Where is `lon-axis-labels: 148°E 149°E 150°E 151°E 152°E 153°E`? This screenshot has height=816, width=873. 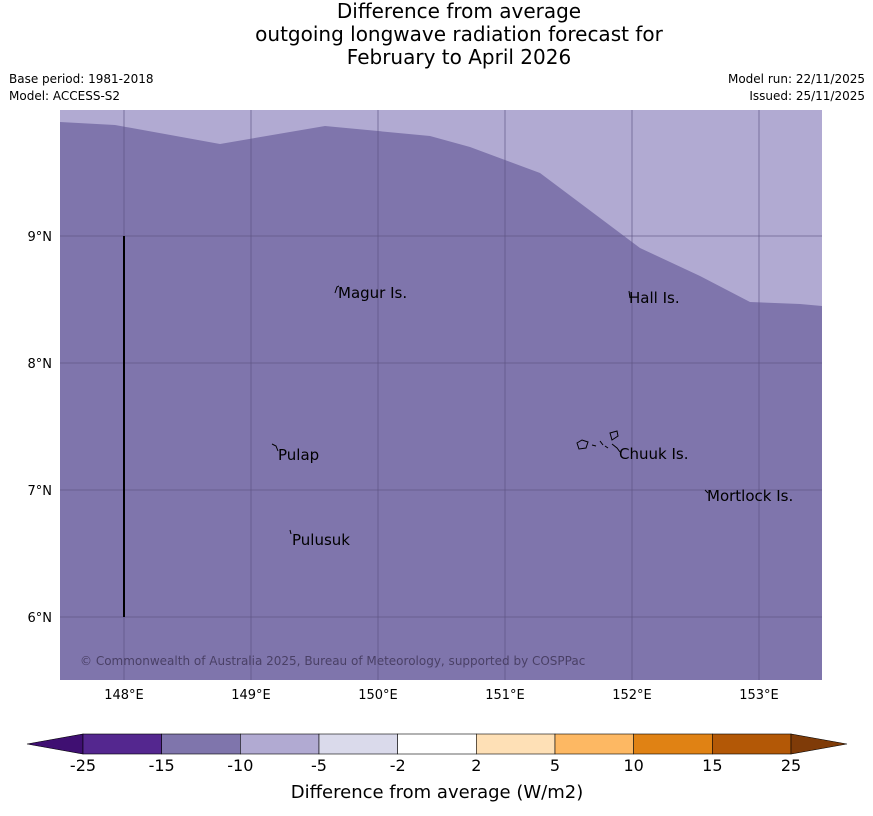 lon-axis-labels: 148°E 149°E 150°E 151°E 152°E 153°E is located at coordinates (441, 694).